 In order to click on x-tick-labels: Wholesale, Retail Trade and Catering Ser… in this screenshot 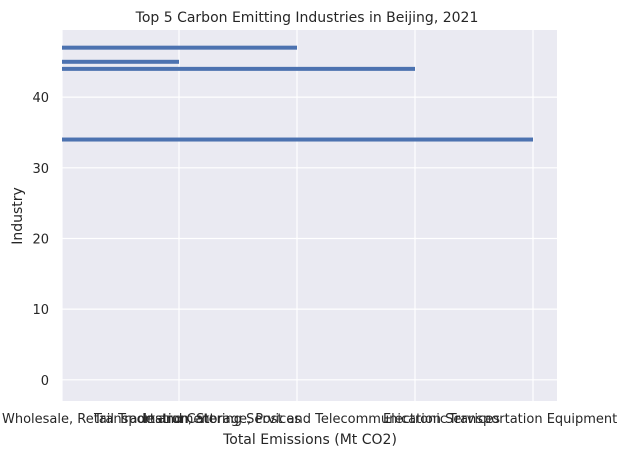, I will do `click(309, 419)`.